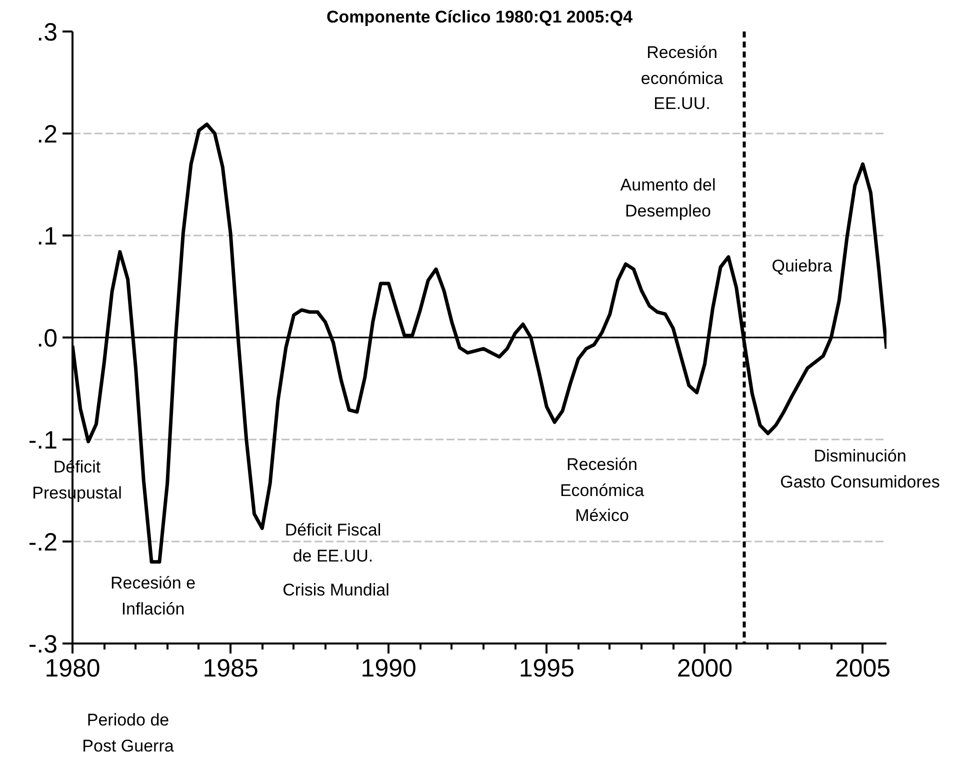  What do you see at coordinates (480, 17) in the screenshot?
I see `chart-title: Componente Cíclico 1980:Q1 2005:Q4` at bounding box center [480, 17].